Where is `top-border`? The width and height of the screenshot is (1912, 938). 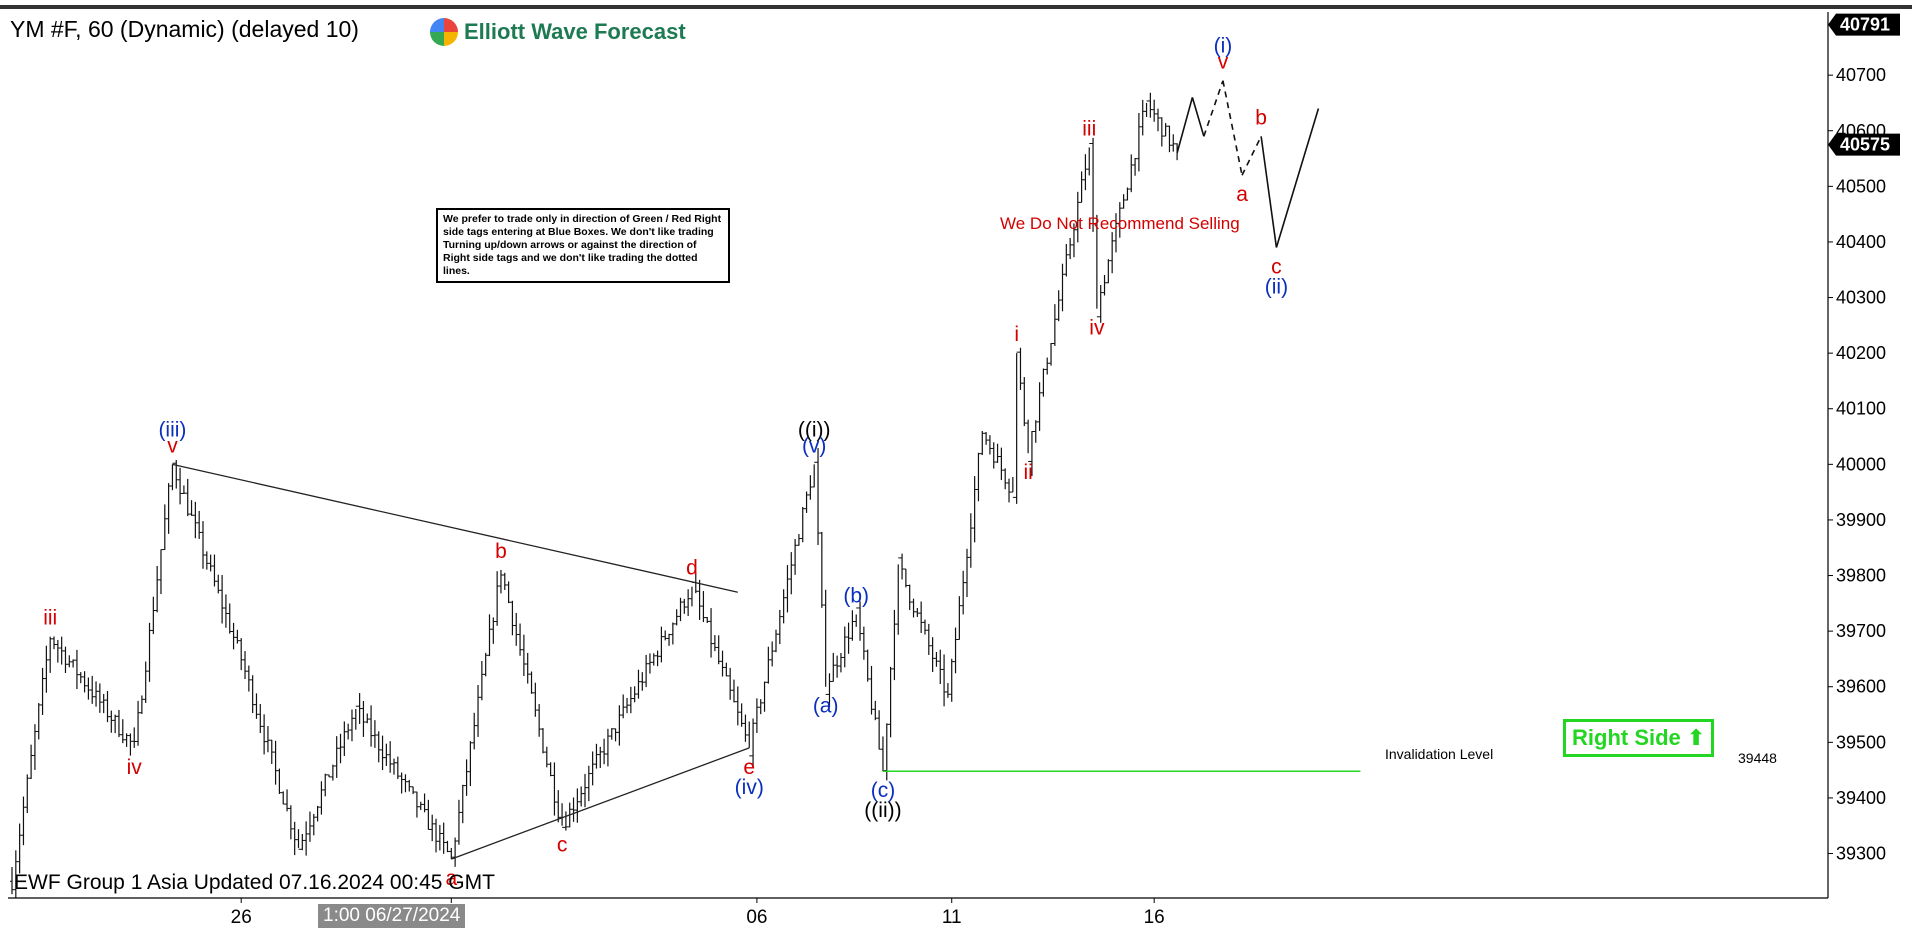
top-border is located at coordinates (956, 7).